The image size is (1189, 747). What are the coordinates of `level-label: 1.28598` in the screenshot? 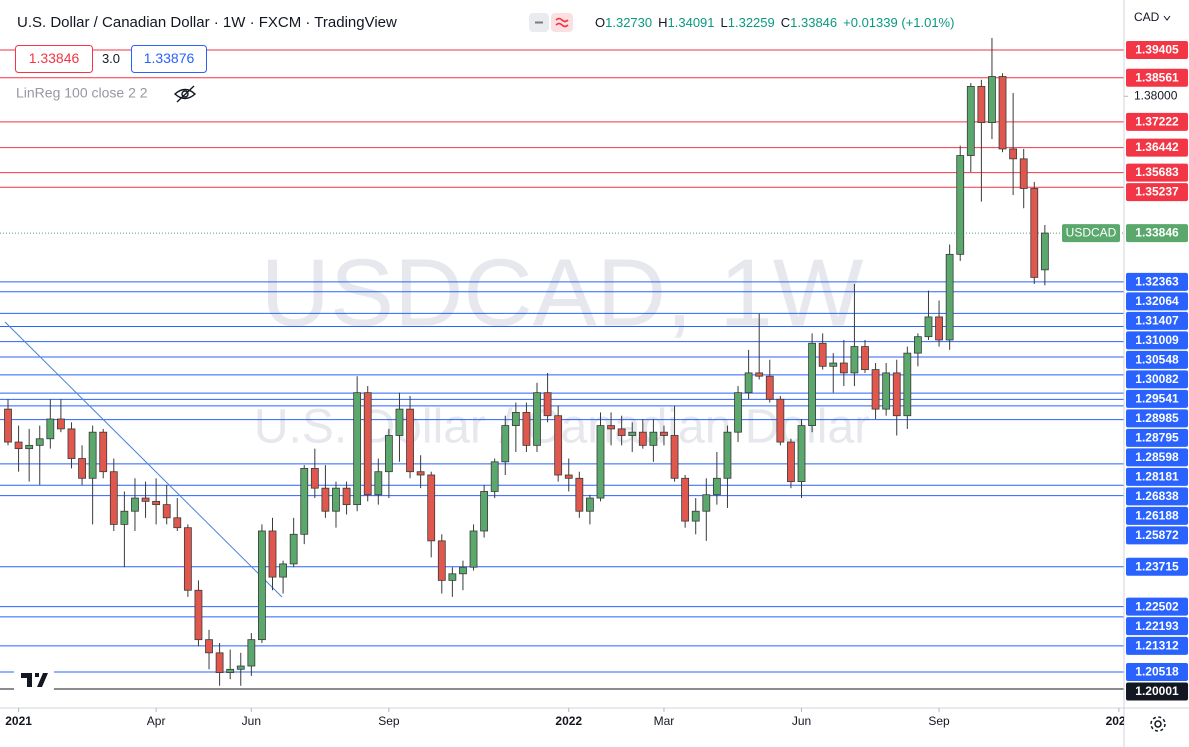 It's located at (1157, 457).